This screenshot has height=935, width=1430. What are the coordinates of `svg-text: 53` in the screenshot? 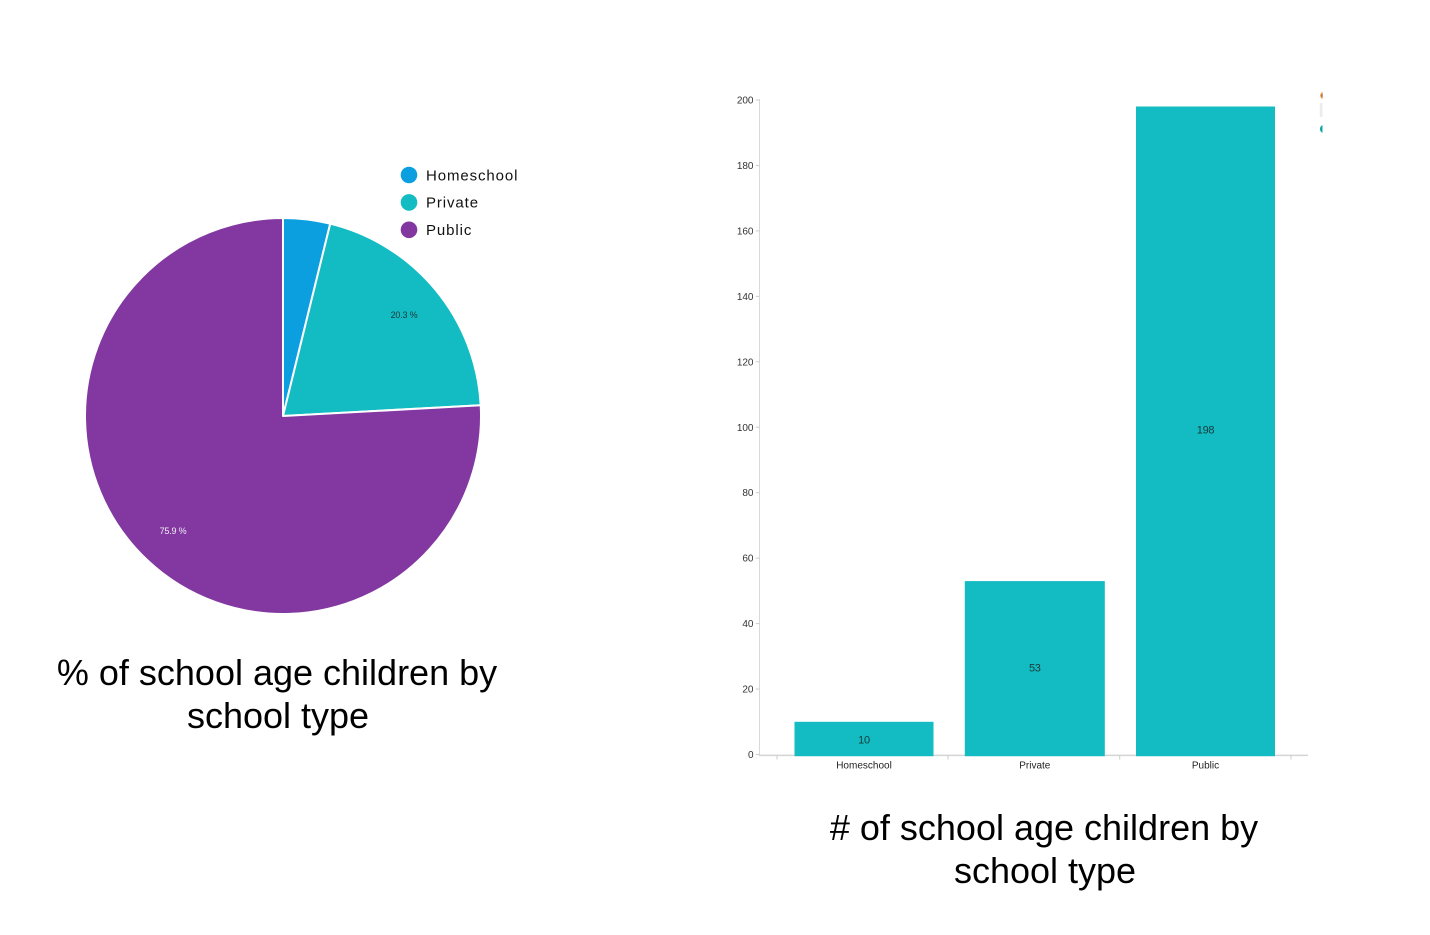 It's located at (1035, 669).